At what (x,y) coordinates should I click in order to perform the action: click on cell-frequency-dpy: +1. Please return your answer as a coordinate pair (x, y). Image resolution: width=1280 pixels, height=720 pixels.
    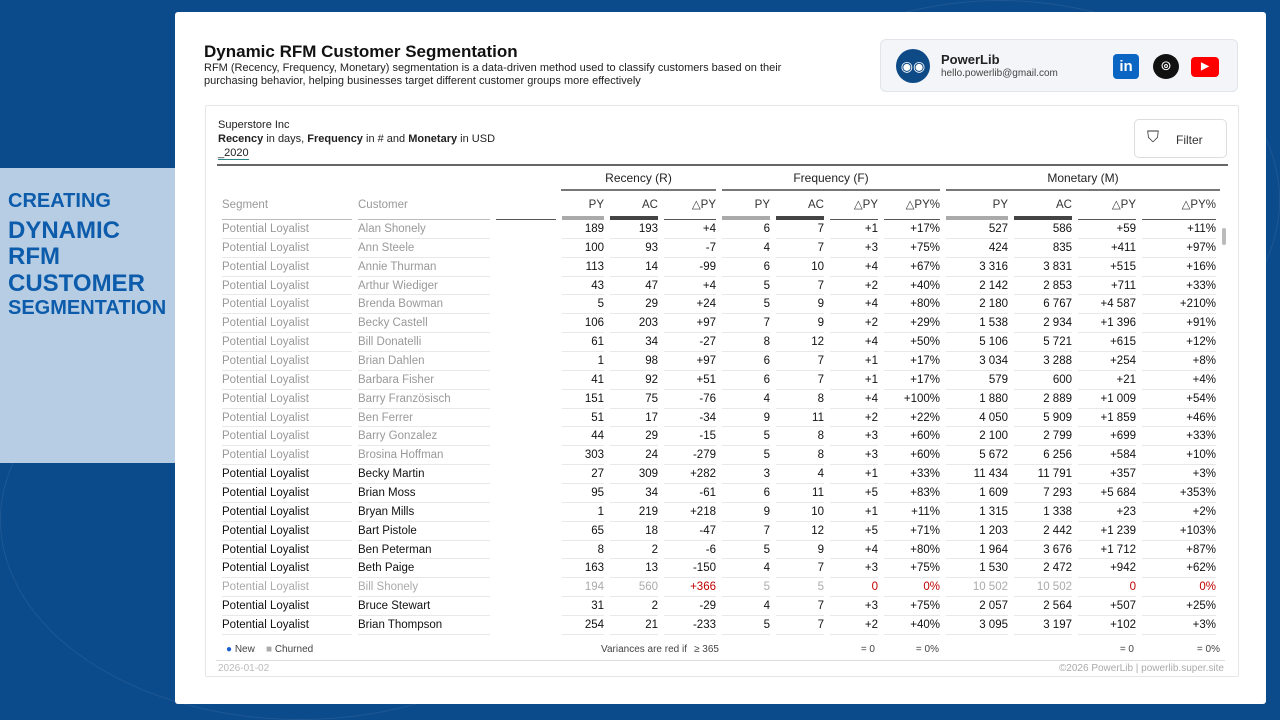
    Looking at the image, I should click on (854, 361).